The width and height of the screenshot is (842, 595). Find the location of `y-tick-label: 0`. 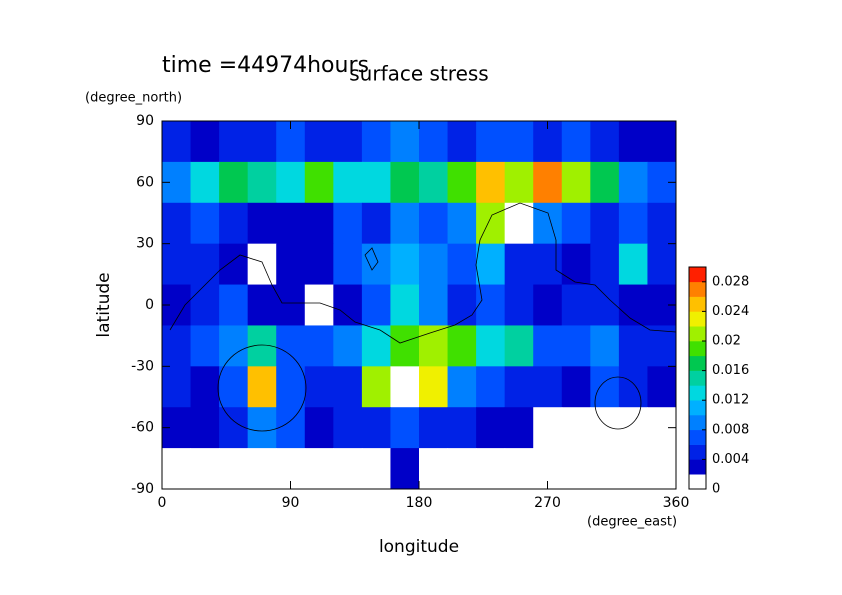

y-tick-label: 0 is located at coordinates (149, 305).